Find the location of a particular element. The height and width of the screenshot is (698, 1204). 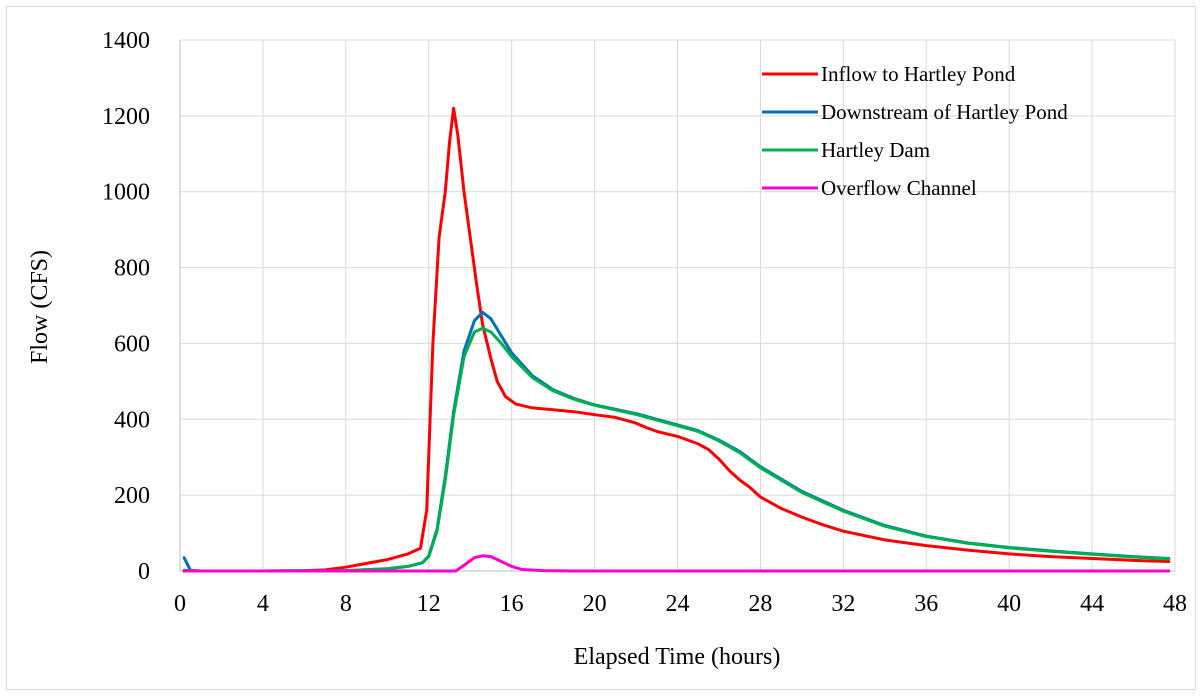

x-tick-label: 12 is located at coordinates (429, 604).